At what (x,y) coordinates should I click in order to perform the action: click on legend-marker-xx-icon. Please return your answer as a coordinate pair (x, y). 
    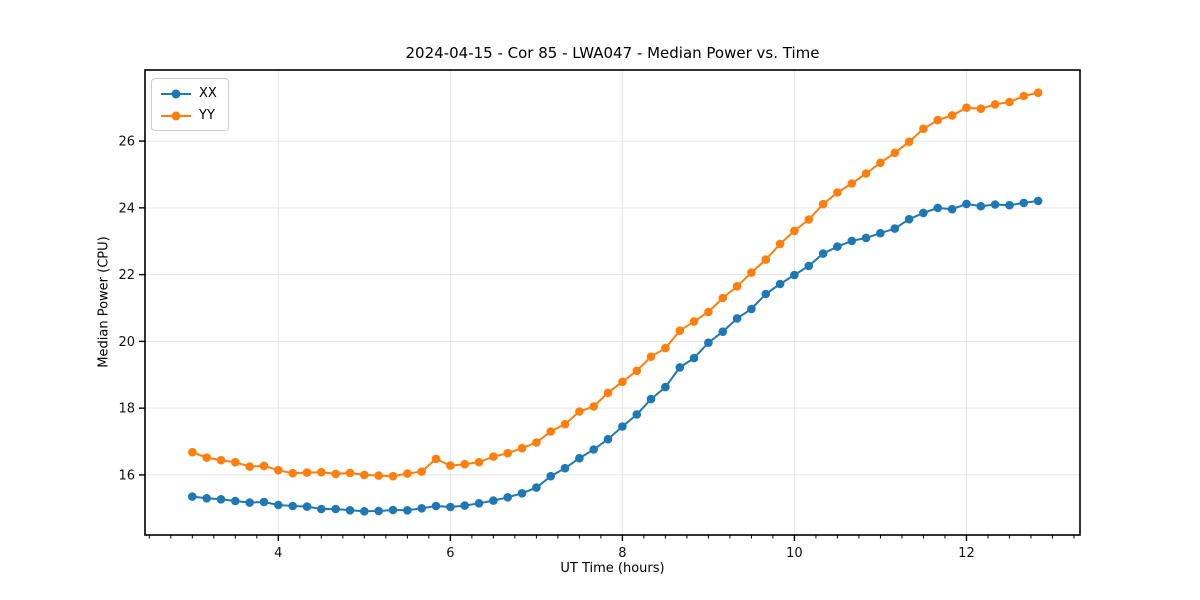
    Looking at the image, I should click on (176, 94).